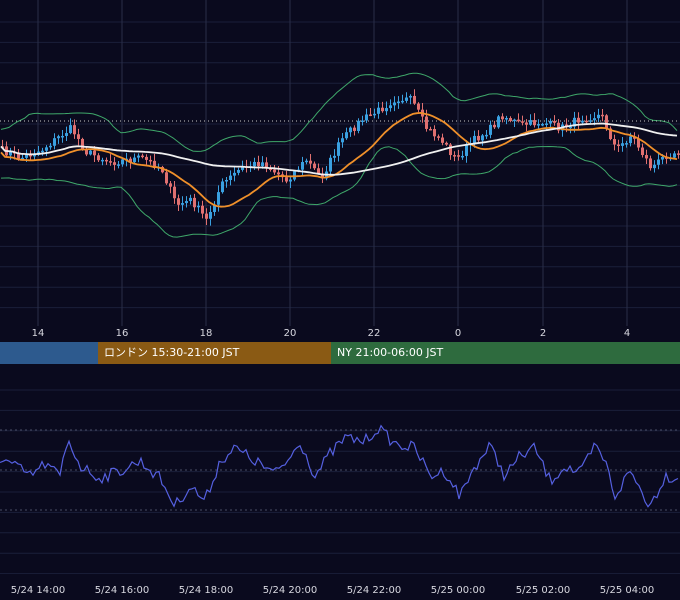 This screenshot has width=680, height=600. I want to click on market-sessions-bar: ロンドン 15:30-21:00 JST NY 21:00-06:00 JST, so click(340, 353).